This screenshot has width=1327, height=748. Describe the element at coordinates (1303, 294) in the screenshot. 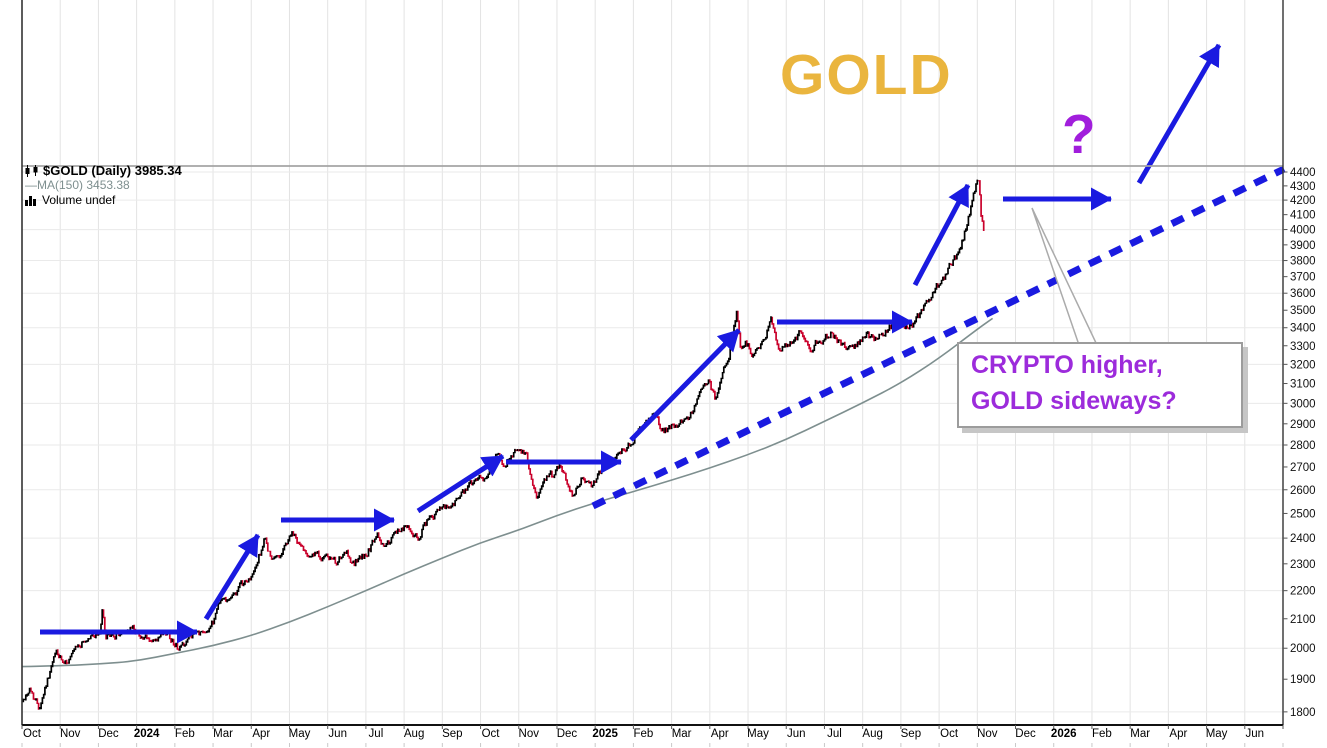

I see `y-axis-label: 3600` at that location.